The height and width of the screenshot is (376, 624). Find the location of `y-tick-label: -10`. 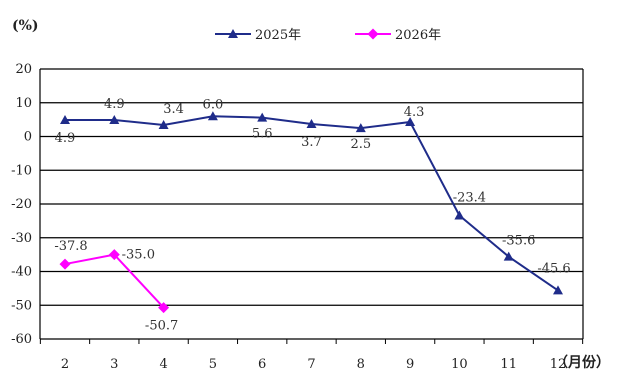

y-tick-label: -10 is located at coordinates (21, 170).